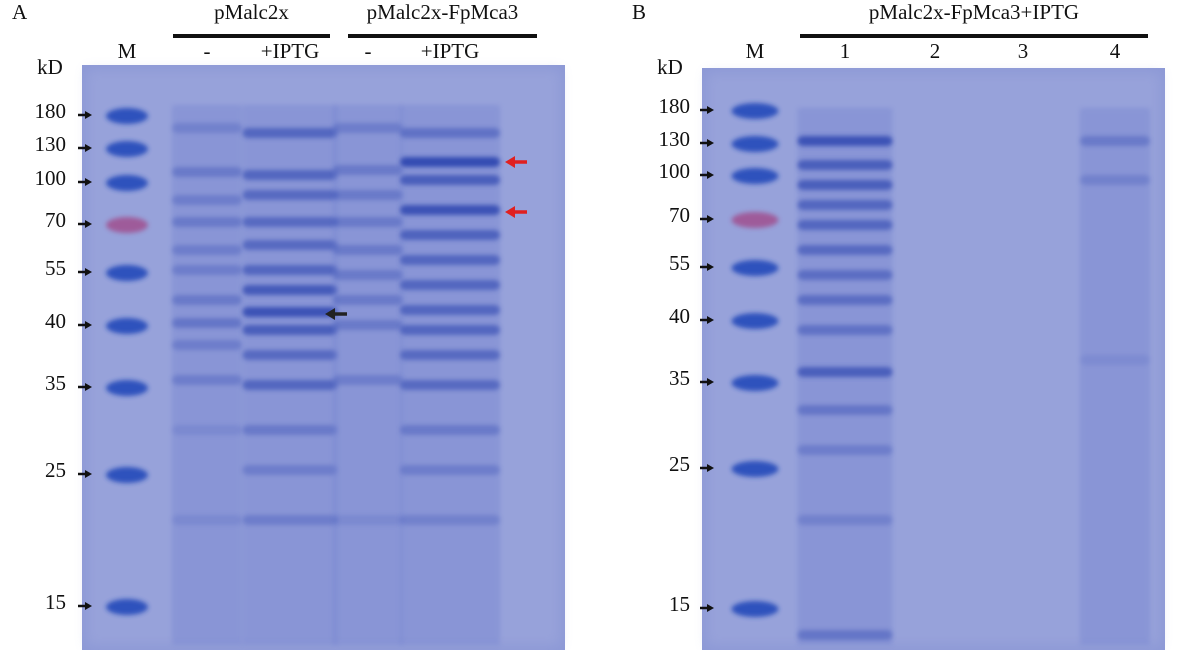  I want to click on group-label: pMalc2x-FpMca3, so click(443, 12).